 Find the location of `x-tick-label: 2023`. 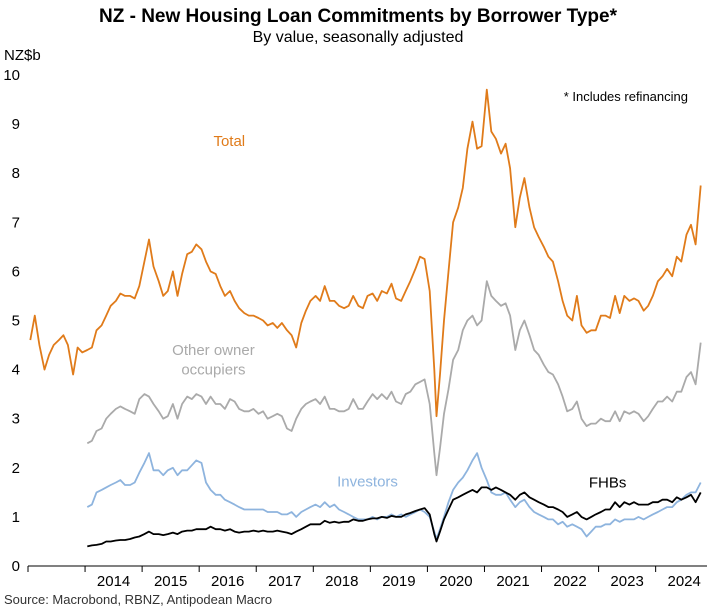

x-tick-label: 2023 is located at coordinates (626, 581).